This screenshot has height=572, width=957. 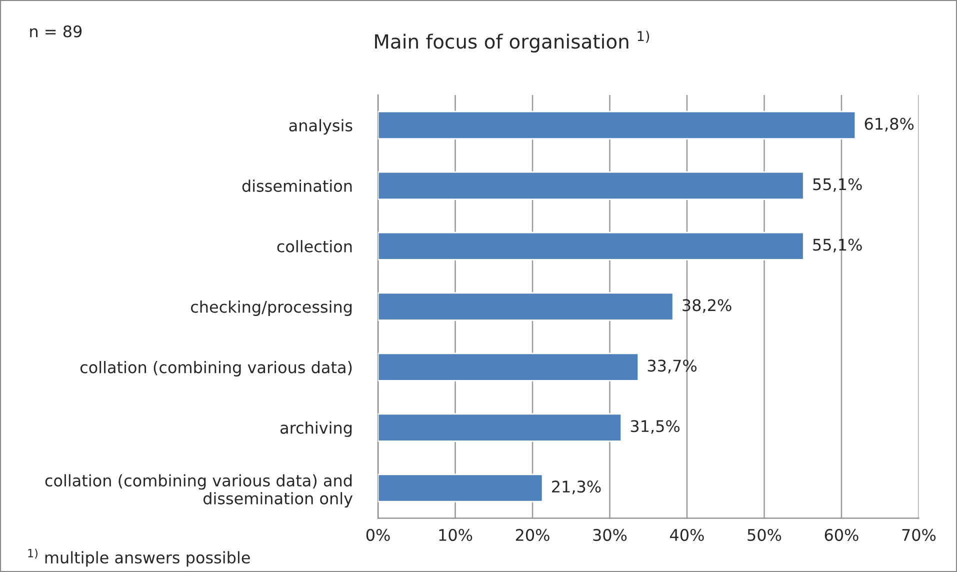 What do you see at coordinates (320, 127) in the screenshot?
I see `y-tick-label: analysis` at bounding box center [320, 127].